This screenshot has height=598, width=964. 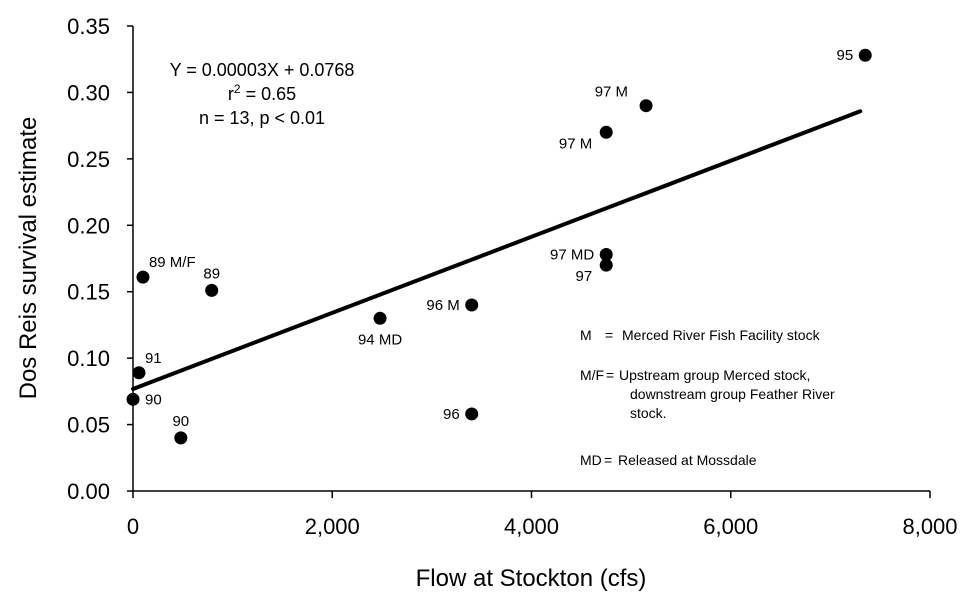 I want to click on point-label: 96 M, so click(x=442, y=305).